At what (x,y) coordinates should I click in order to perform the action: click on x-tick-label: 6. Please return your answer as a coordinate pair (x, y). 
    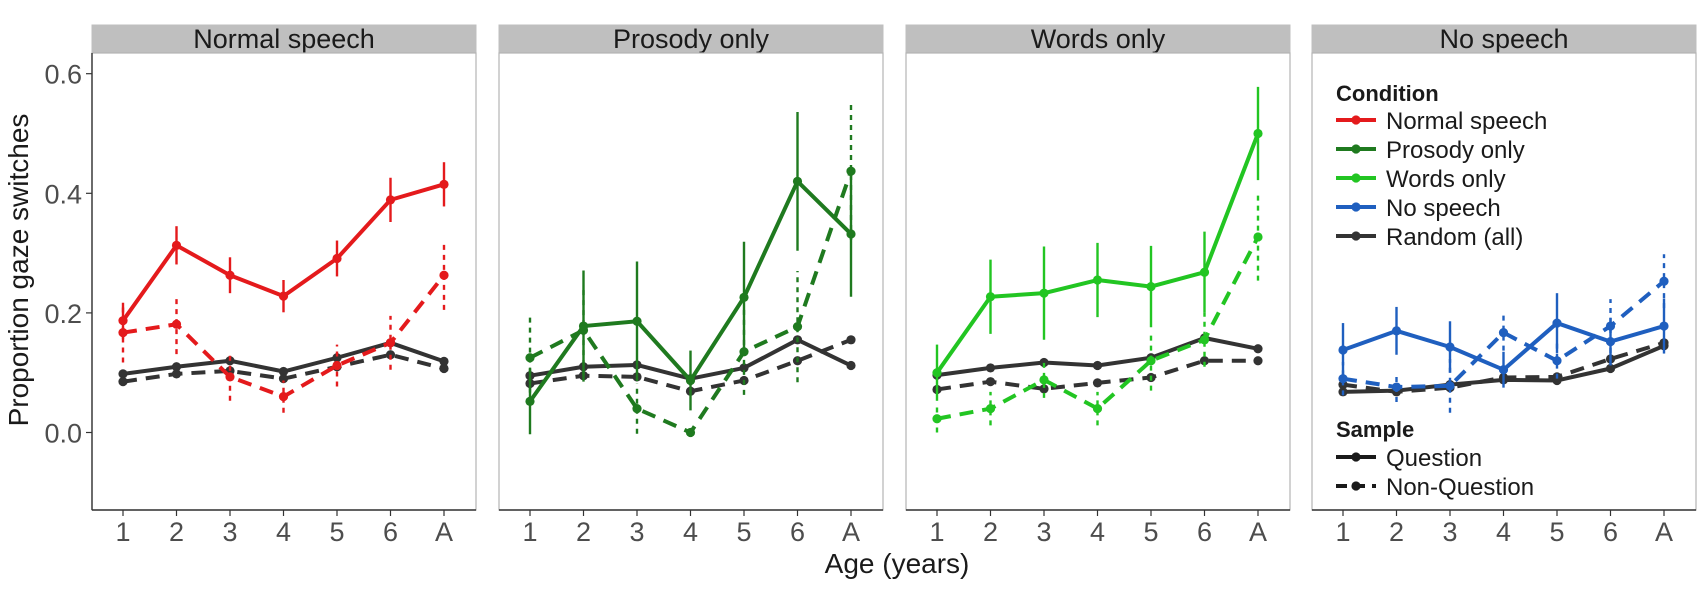
    Looking at the image, I should click on (1204, 532).